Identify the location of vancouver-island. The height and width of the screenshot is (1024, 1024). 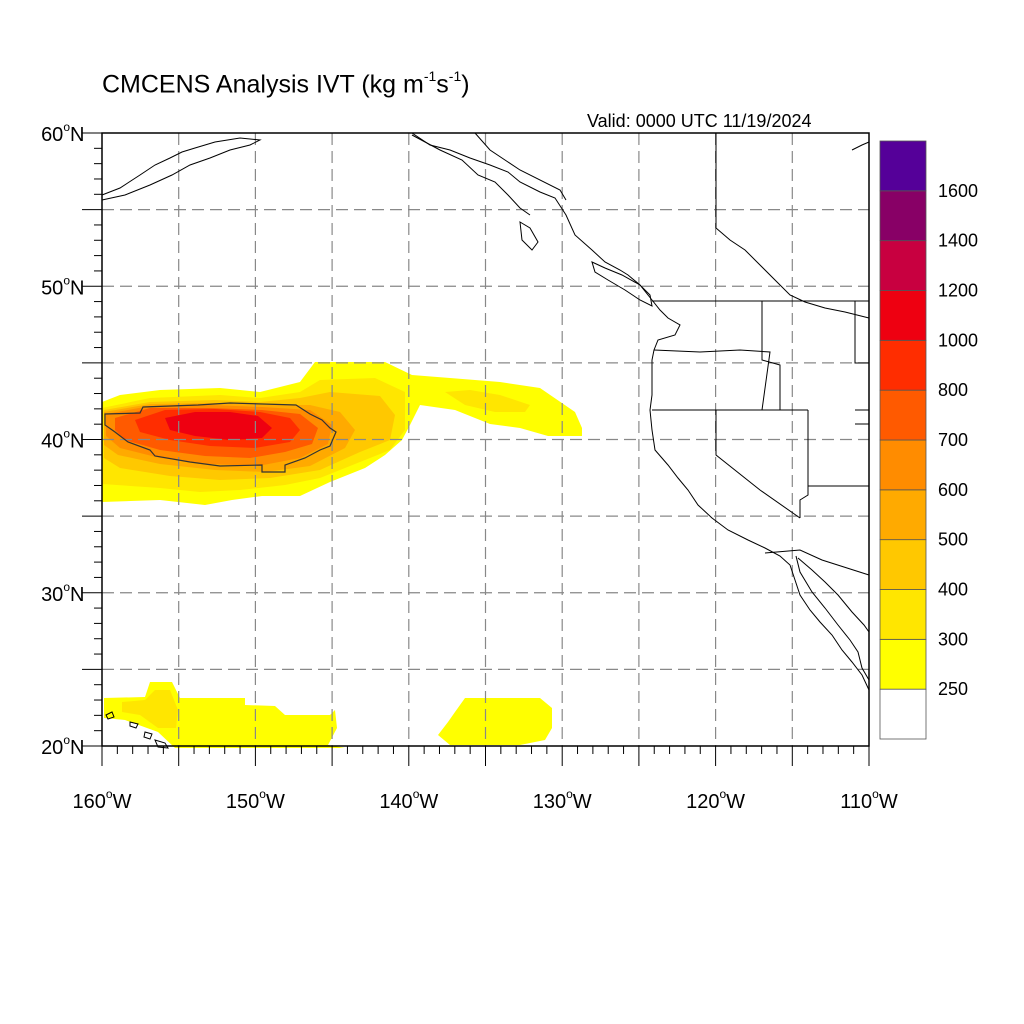
(622, 284).